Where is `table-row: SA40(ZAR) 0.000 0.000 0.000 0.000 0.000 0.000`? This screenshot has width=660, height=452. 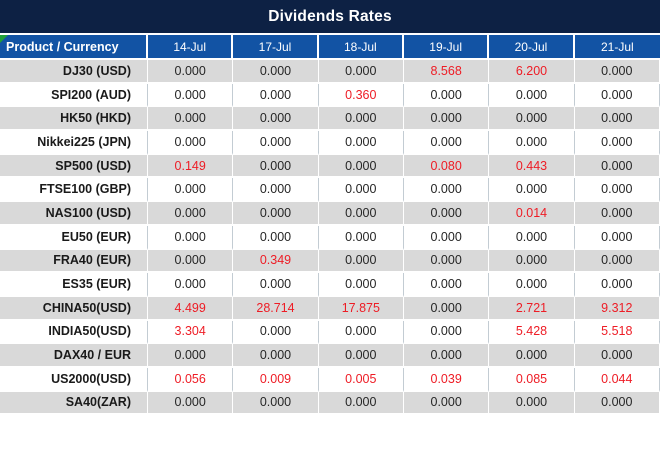 table-row: SA40(ZAR) 0.000 0.000 0.000 0.000 0.000 0.000 is located at coordinates (330, 403).